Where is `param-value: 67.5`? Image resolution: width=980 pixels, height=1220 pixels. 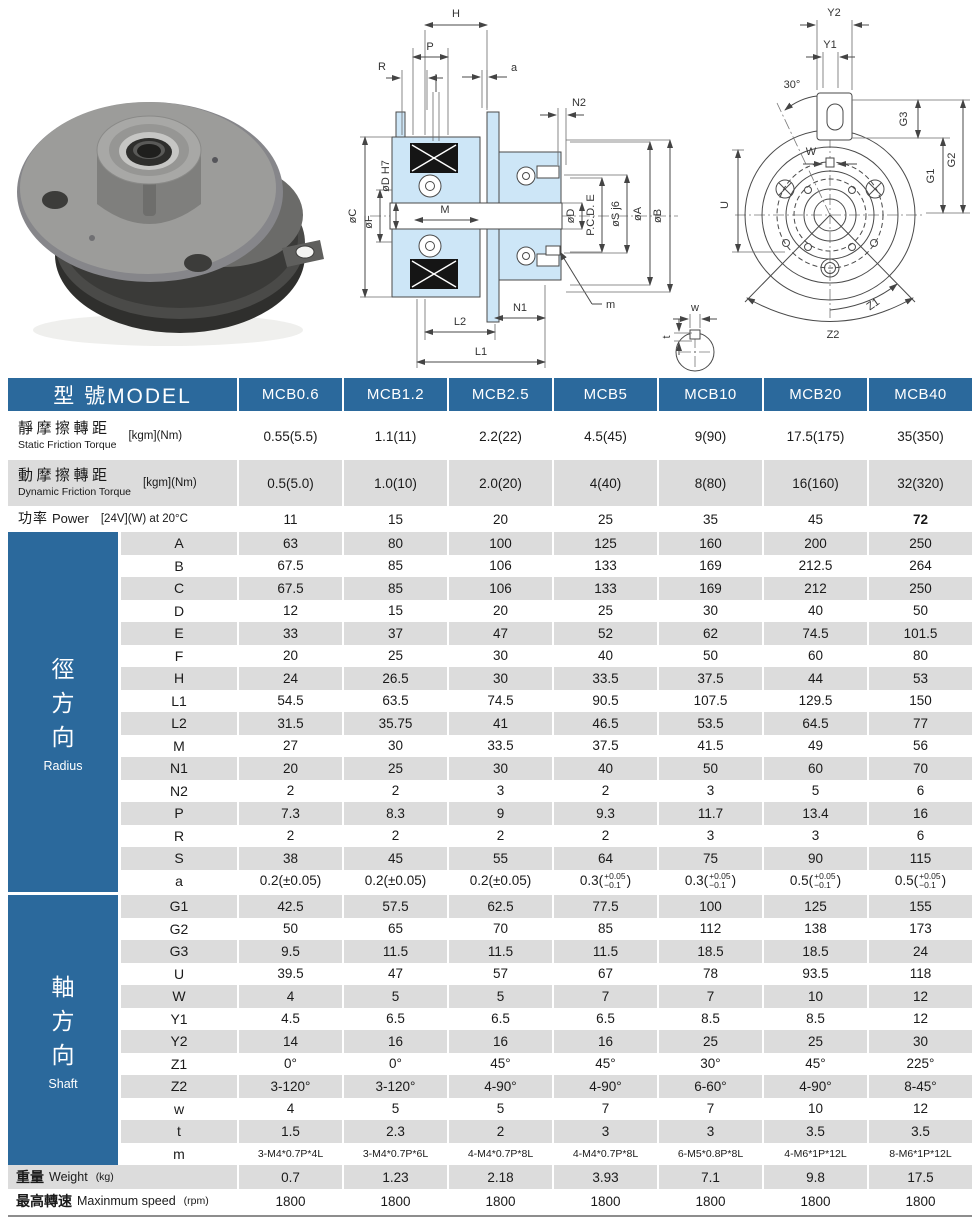 param-value: 67.5 is located at coordinates (290, 588).